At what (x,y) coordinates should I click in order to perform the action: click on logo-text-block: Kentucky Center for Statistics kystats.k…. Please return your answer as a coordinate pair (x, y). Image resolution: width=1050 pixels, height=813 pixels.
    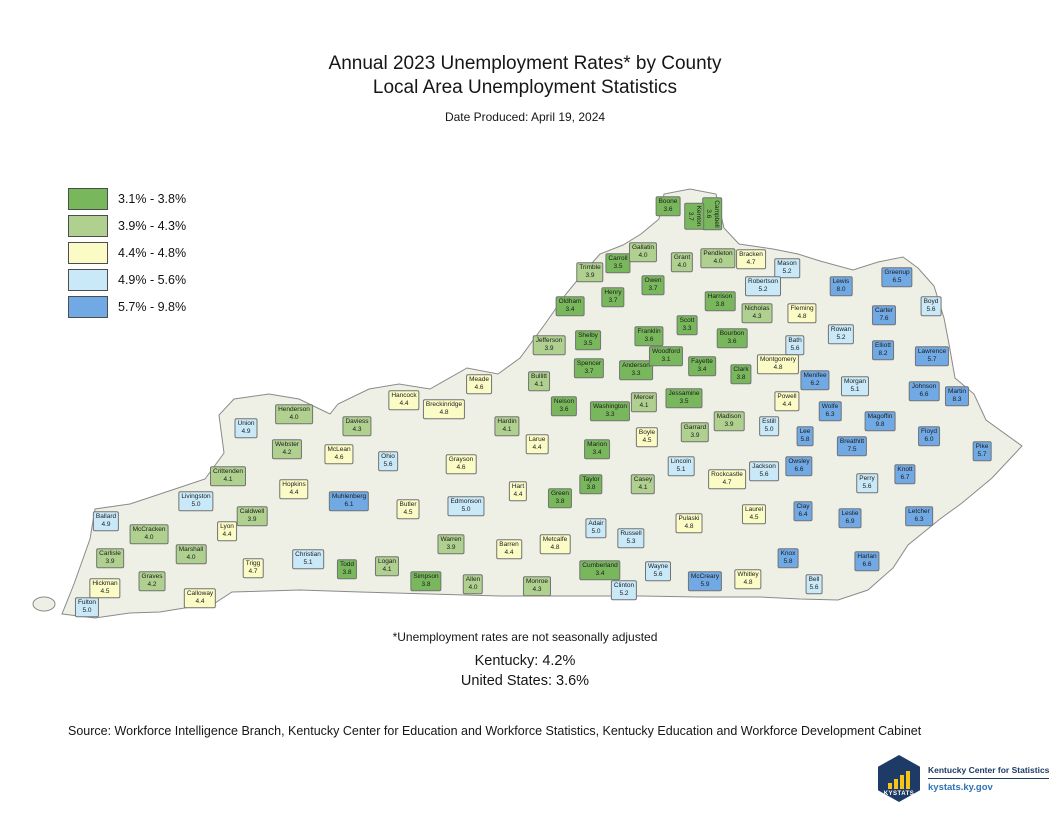
    Looking at the image, I should click on (989, 779).